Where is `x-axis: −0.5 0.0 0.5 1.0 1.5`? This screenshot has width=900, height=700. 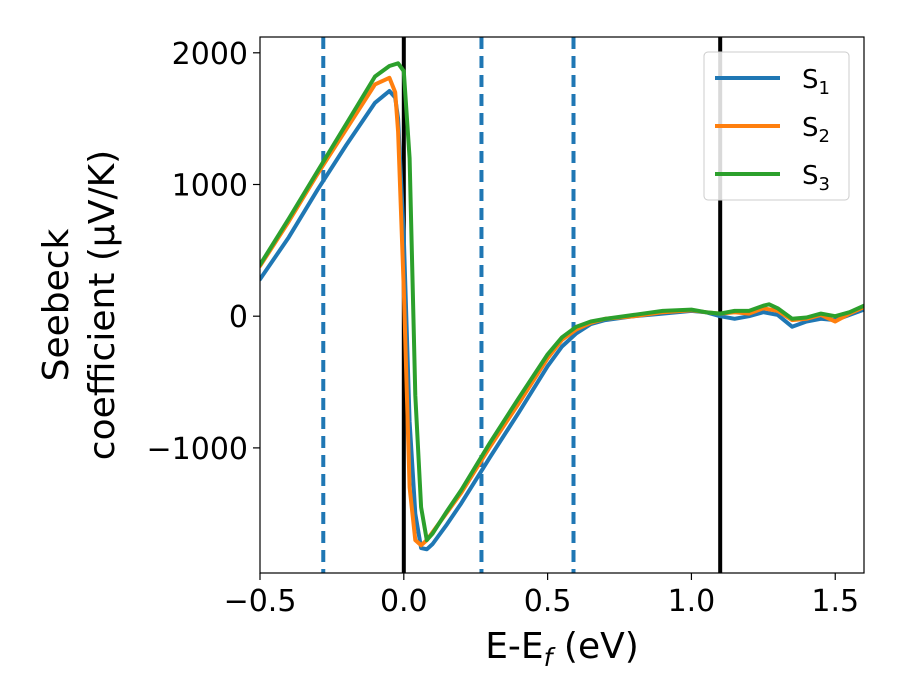 x-axis: −0.5 0.0 0.5 1.0 1.5 is located at coordinates (541, 596).